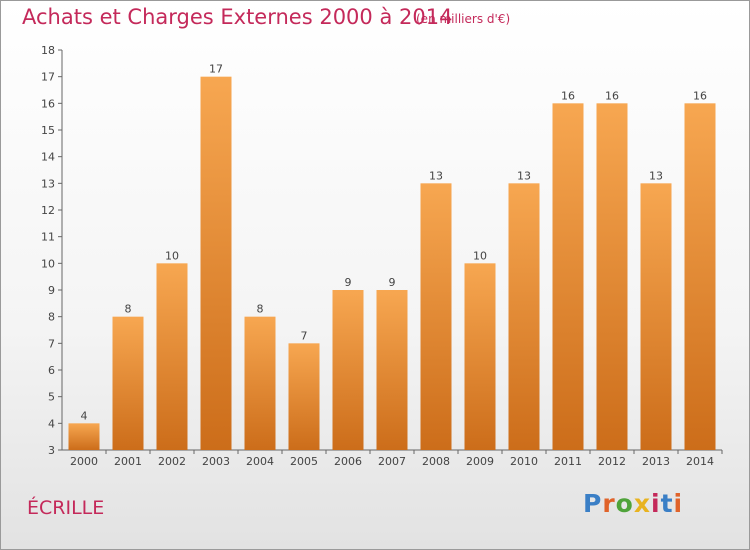  What do you see at coordinates (656, 317) in the screenshot?
I see `bar-2013` at bounding box center [656, 317].